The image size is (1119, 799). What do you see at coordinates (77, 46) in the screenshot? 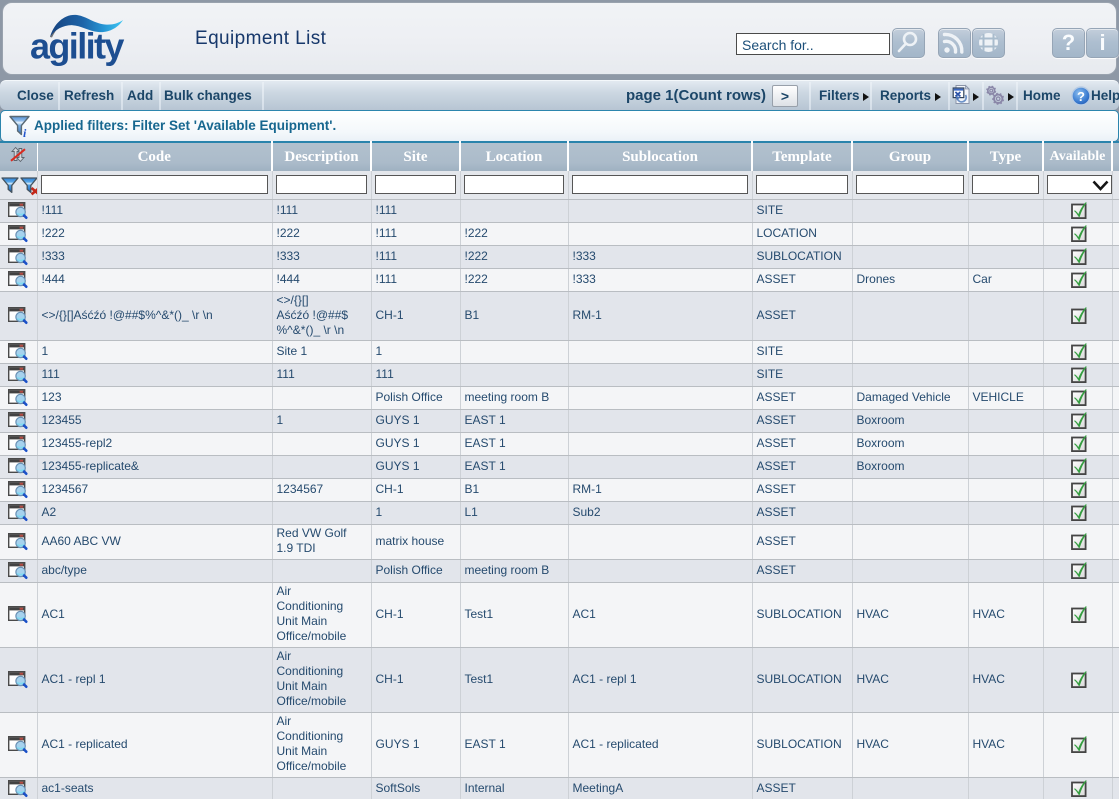
I see `svg-text: agility` at bounding box center [77, 46].